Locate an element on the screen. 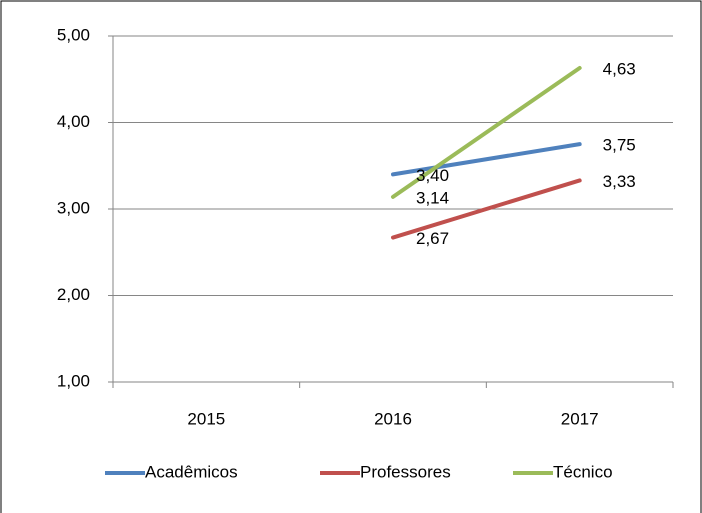 This screenshot has height=513, width=702. data-label: 3,33 is located at coordinates (619, 181).